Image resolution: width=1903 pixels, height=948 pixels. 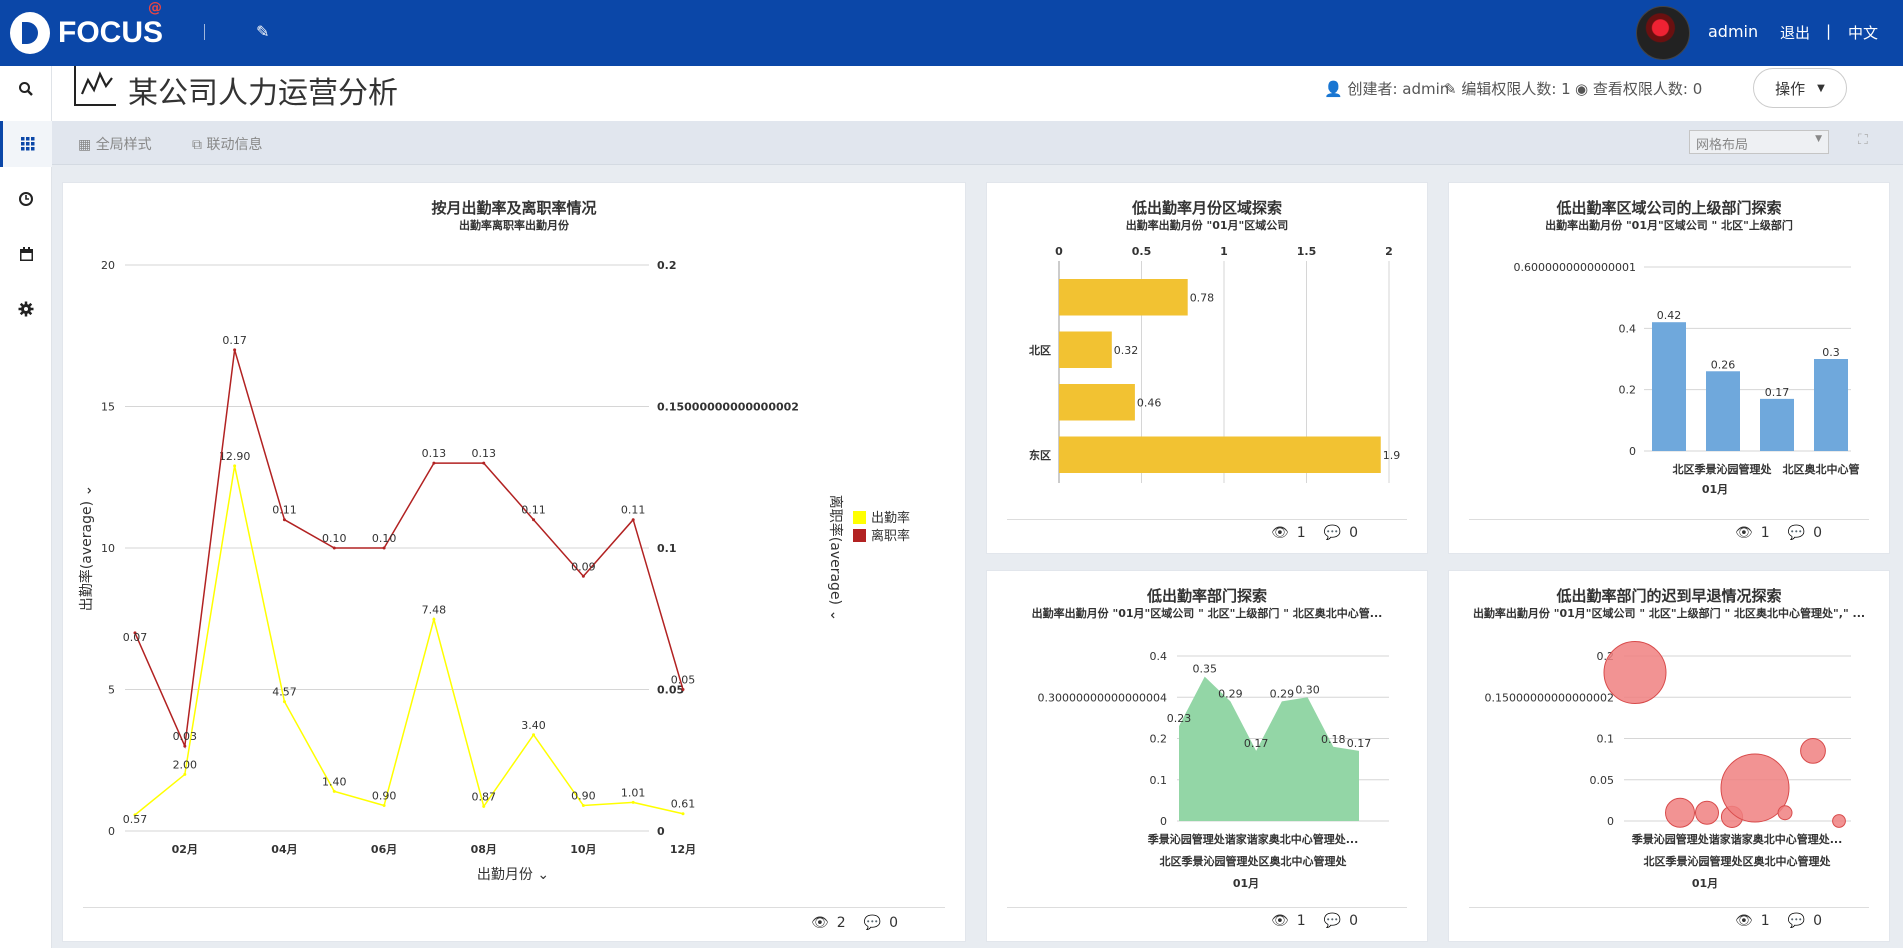 What do you see at coordinates (1159, 656) in the screenshot?
I see `y-tick-label: 0.4` at bounding box center [1159, 656].